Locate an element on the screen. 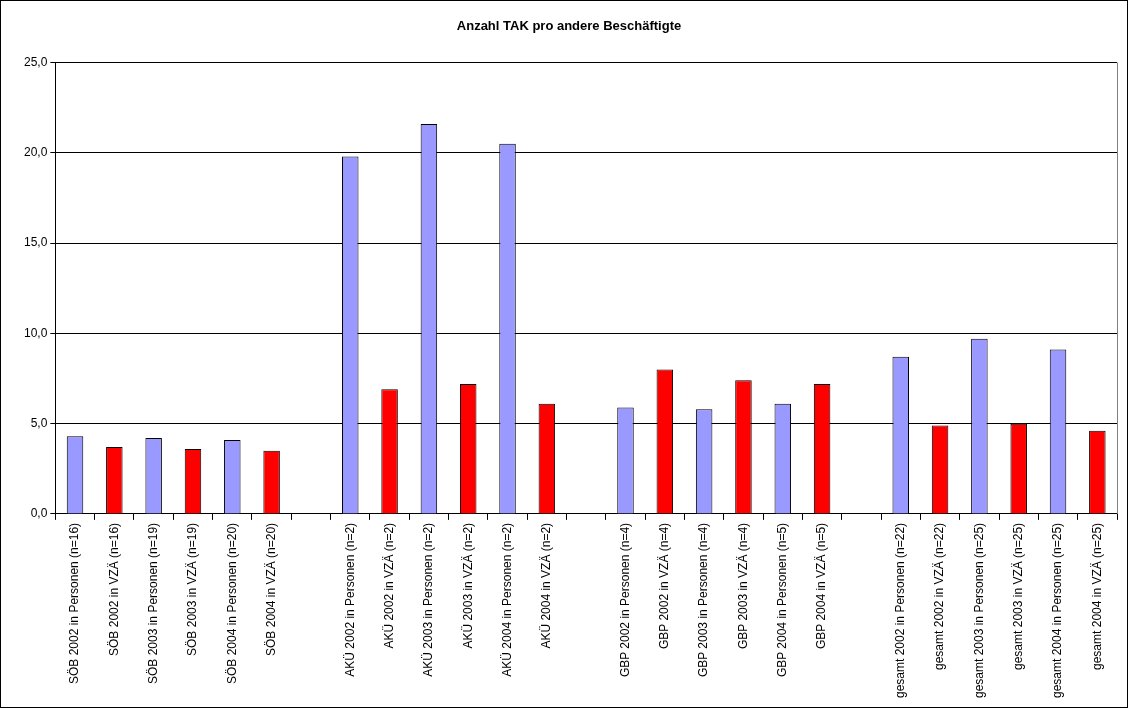 Image resolution: width=1128 pixels, height=708 pixels. x-tick-label: AKÜ 2004 in Personen (n=2) is located at coordinates (506, 599).